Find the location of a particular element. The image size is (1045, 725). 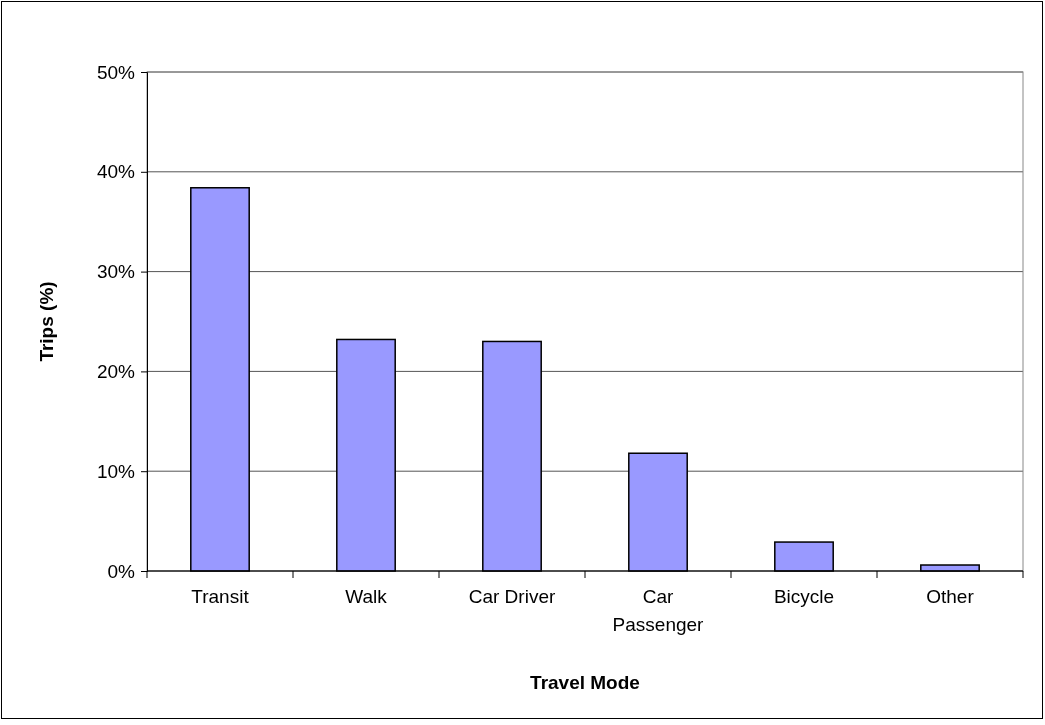

x-tick-label: Transit is located at coordinates (220, 596).